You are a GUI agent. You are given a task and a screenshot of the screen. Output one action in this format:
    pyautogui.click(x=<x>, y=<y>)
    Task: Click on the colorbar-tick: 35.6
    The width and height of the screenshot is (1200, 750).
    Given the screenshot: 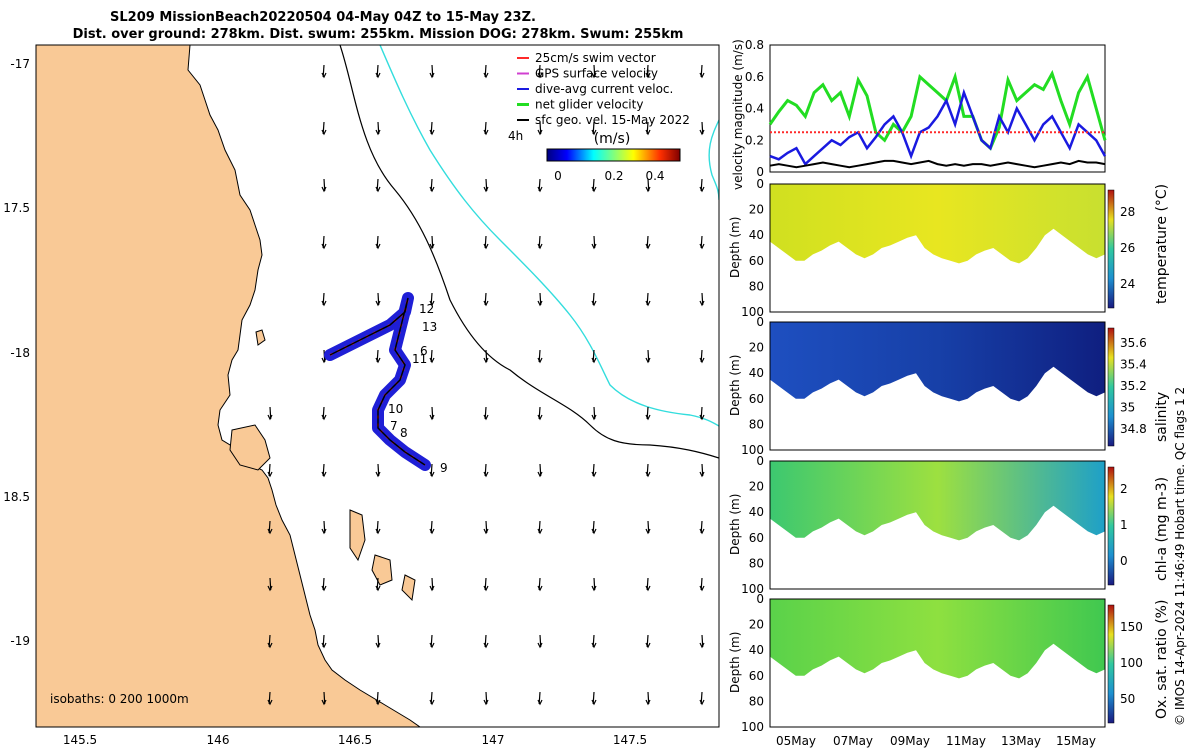 What is the action you would take?
    pyautogui.click(x=1133, y=343)
    